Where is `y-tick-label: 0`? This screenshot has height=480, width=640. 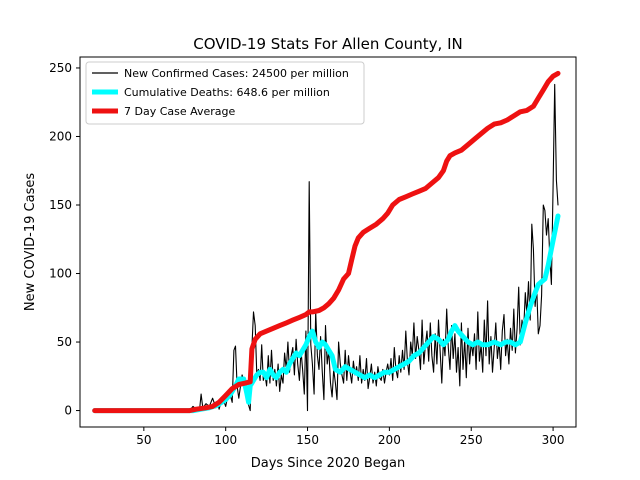 y-tick-label: 0 is located at coordinates (68, 411).